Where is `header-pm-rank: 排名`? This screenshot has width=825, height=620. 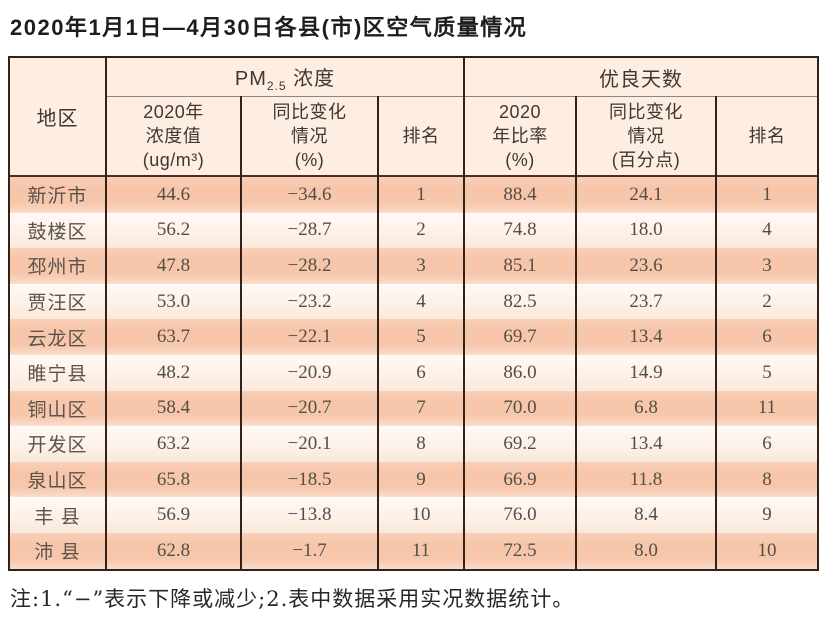 header-pm-rank: 排名 is located at coordinates (421, 136).